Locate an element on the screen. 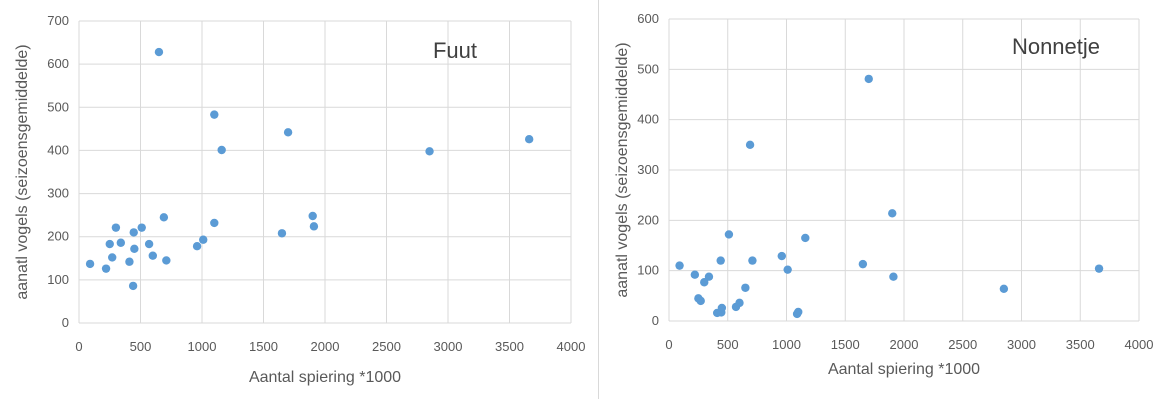  chart-title: Fuut is located at coordinates (455, 50).